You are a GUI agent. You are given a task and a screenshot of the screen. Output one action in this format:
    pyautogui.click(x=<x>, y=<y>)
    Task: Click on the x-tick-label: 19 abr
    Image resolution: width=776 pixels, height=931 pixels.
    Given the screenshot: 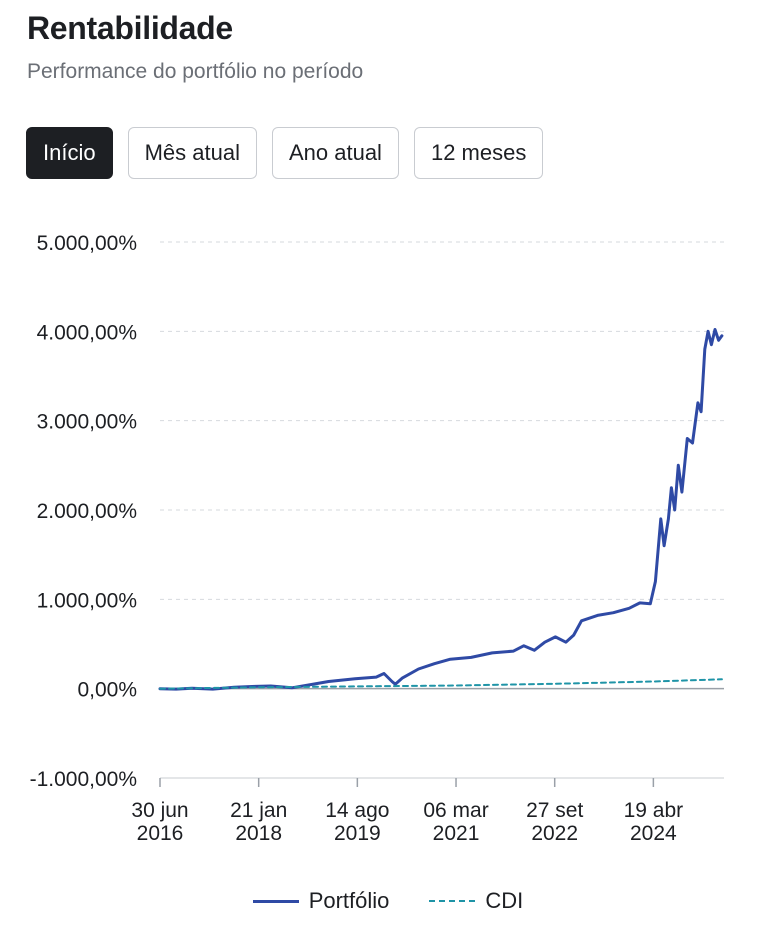 What is the action you would take?
    pyautogui.click(x=654, y=810)
    